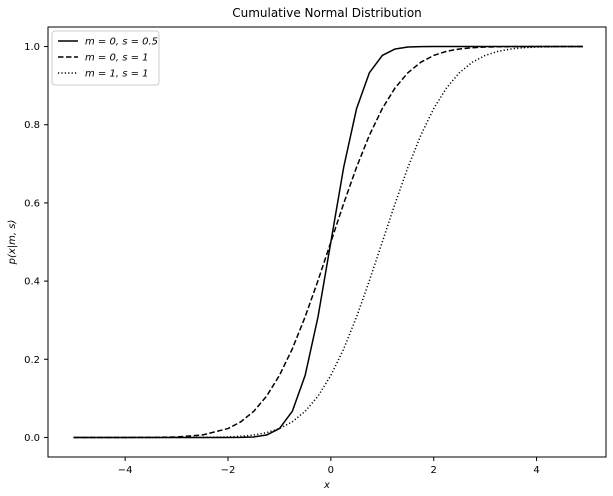 Image resolution: width=613 pixels, height=496 pixels. Describe the element at coordinates (32, 360) in the screenshot. I see `y-tick-label: 0.2` at that location.